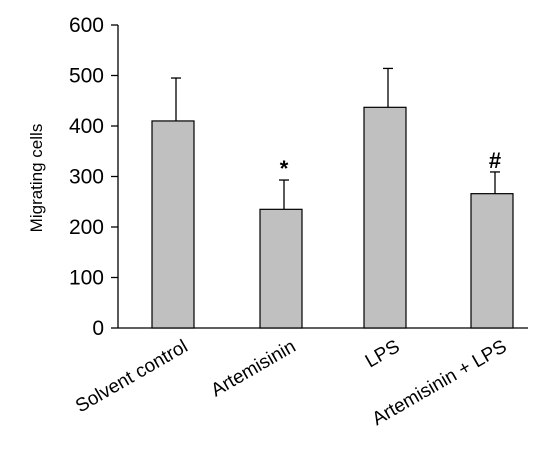  Describe the element at coordinates (284, 168) in the screenshot. I see `significance-marker: *` at that location.